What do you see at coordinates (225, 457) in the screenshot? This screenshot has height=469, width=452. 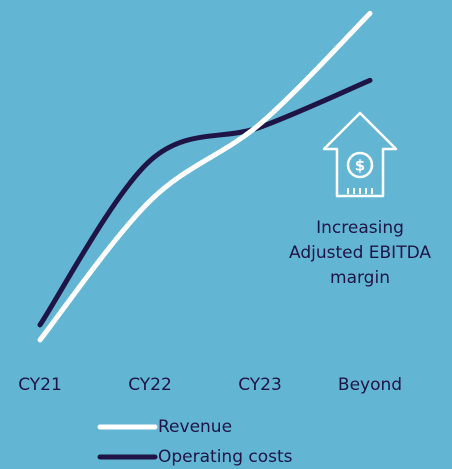 I see `legend-label: Operating costs` at bounding box center [225, 457].